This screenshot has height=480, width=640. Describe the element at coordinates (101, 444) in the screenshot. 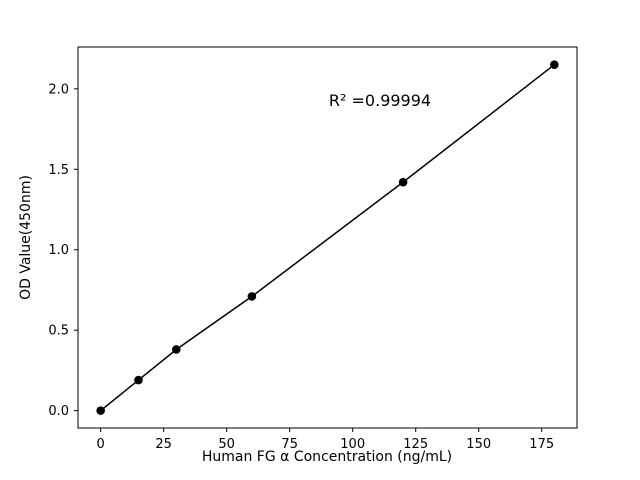

I see `x-tick-label: 0` at that location.